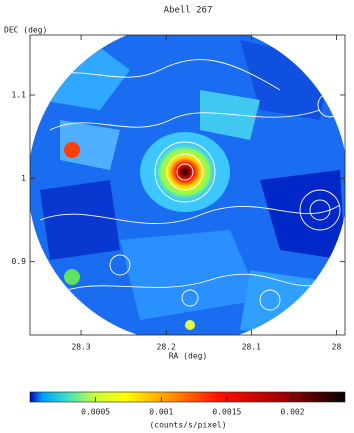  Describe the element at coordinates (188, 356) in the screenshot. I see `x-axis-label: RA (deg)` at that location.